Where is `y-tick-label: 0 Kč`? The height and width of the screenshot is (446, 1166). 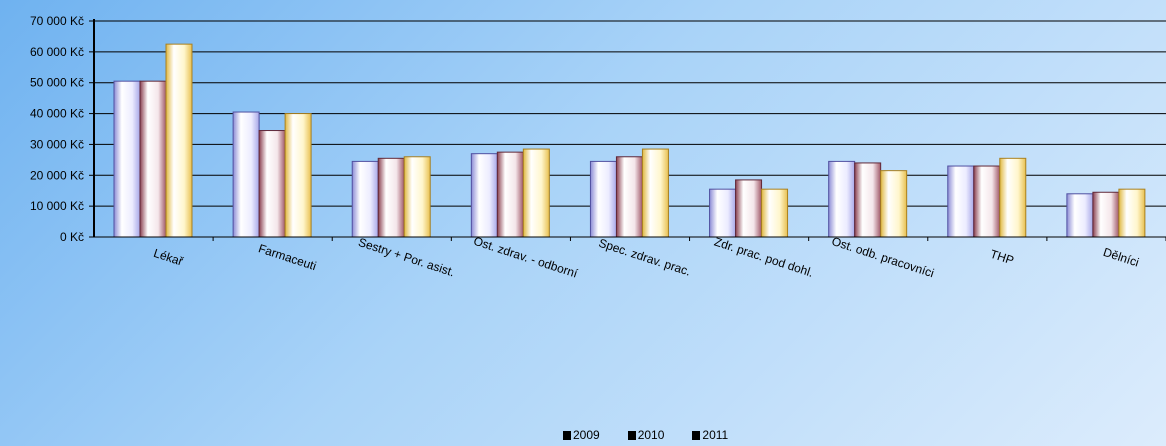 y-tick-label: 0 Kč is located at coordinates (72, 237).